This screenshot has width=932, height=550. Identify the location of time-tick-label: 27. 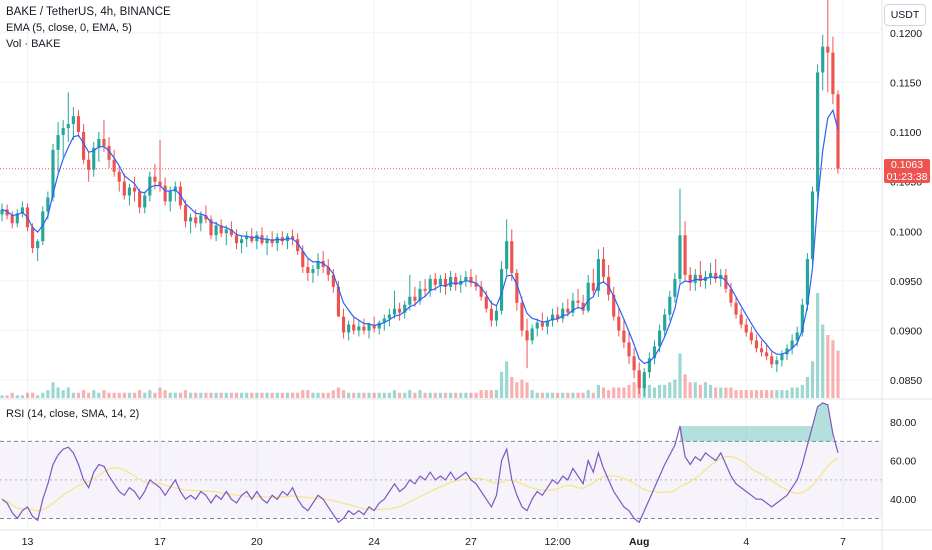
(471, 542).